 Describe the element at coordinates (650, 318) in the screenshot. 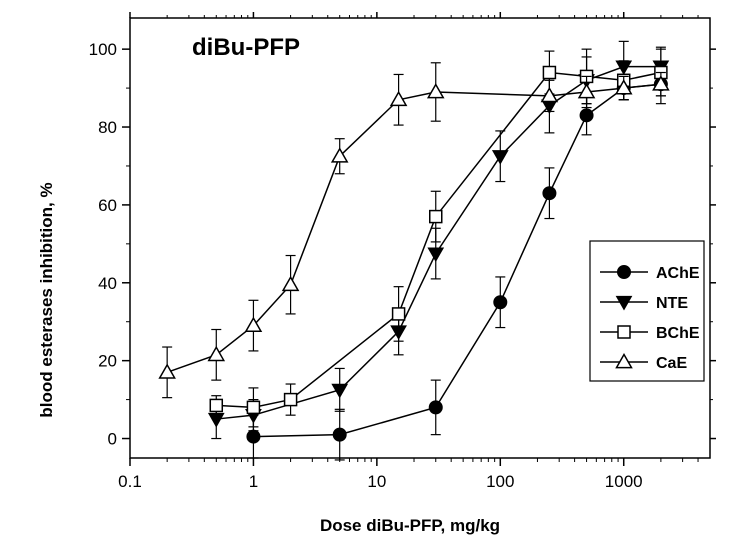

I see `legend-items: AChE NTE BChE CaE` at that location.